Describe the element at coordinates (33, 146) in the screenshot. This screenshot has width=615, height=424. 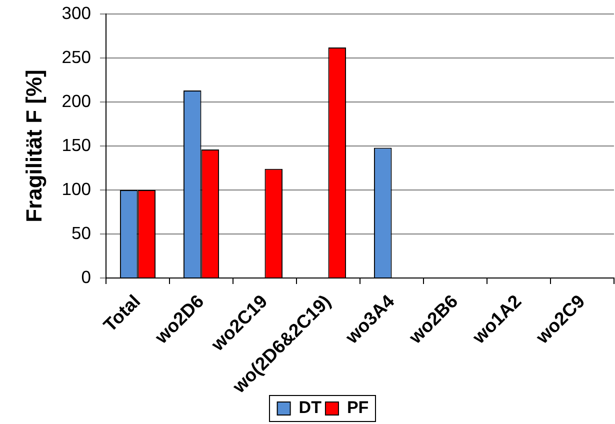
I see `y-axis-title: Fragilität F [%]` at that location.